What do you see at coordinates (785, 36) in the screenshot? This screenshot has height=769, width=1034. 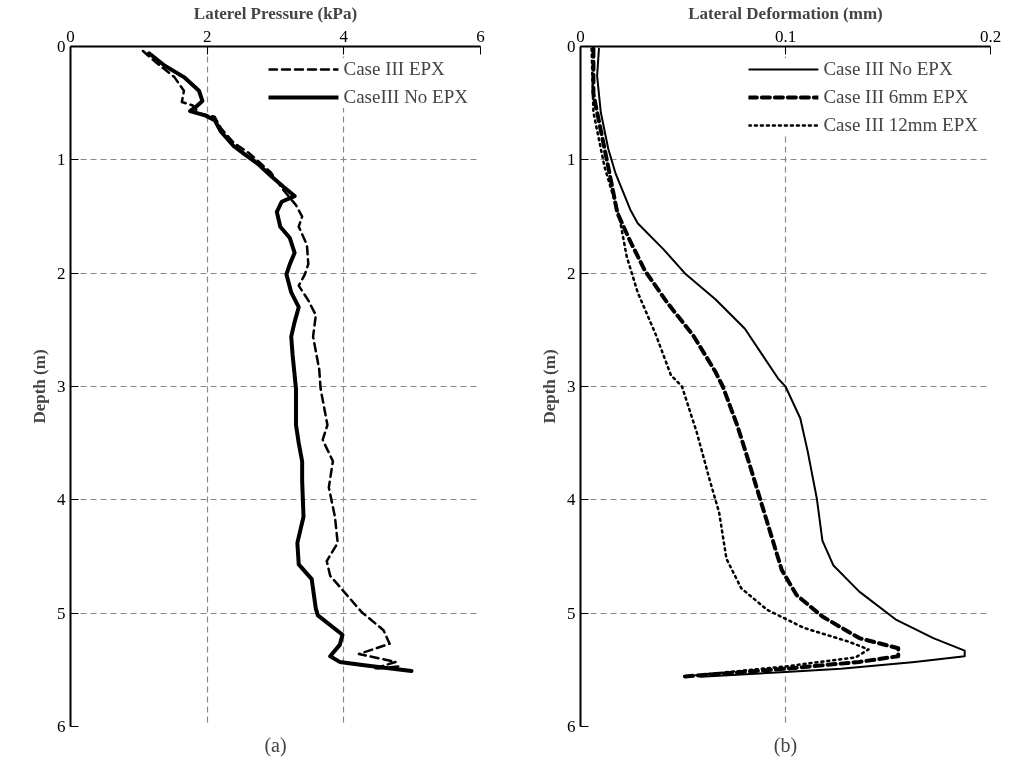 I see `x-tick-label: 0.1` at bounding box center [785, 36].